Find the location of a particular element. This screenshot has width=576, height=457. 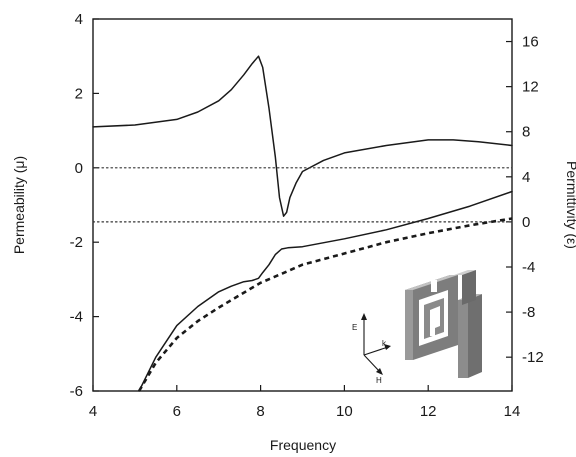

x-tick-label: 14 is located at coordinates (512, 411).